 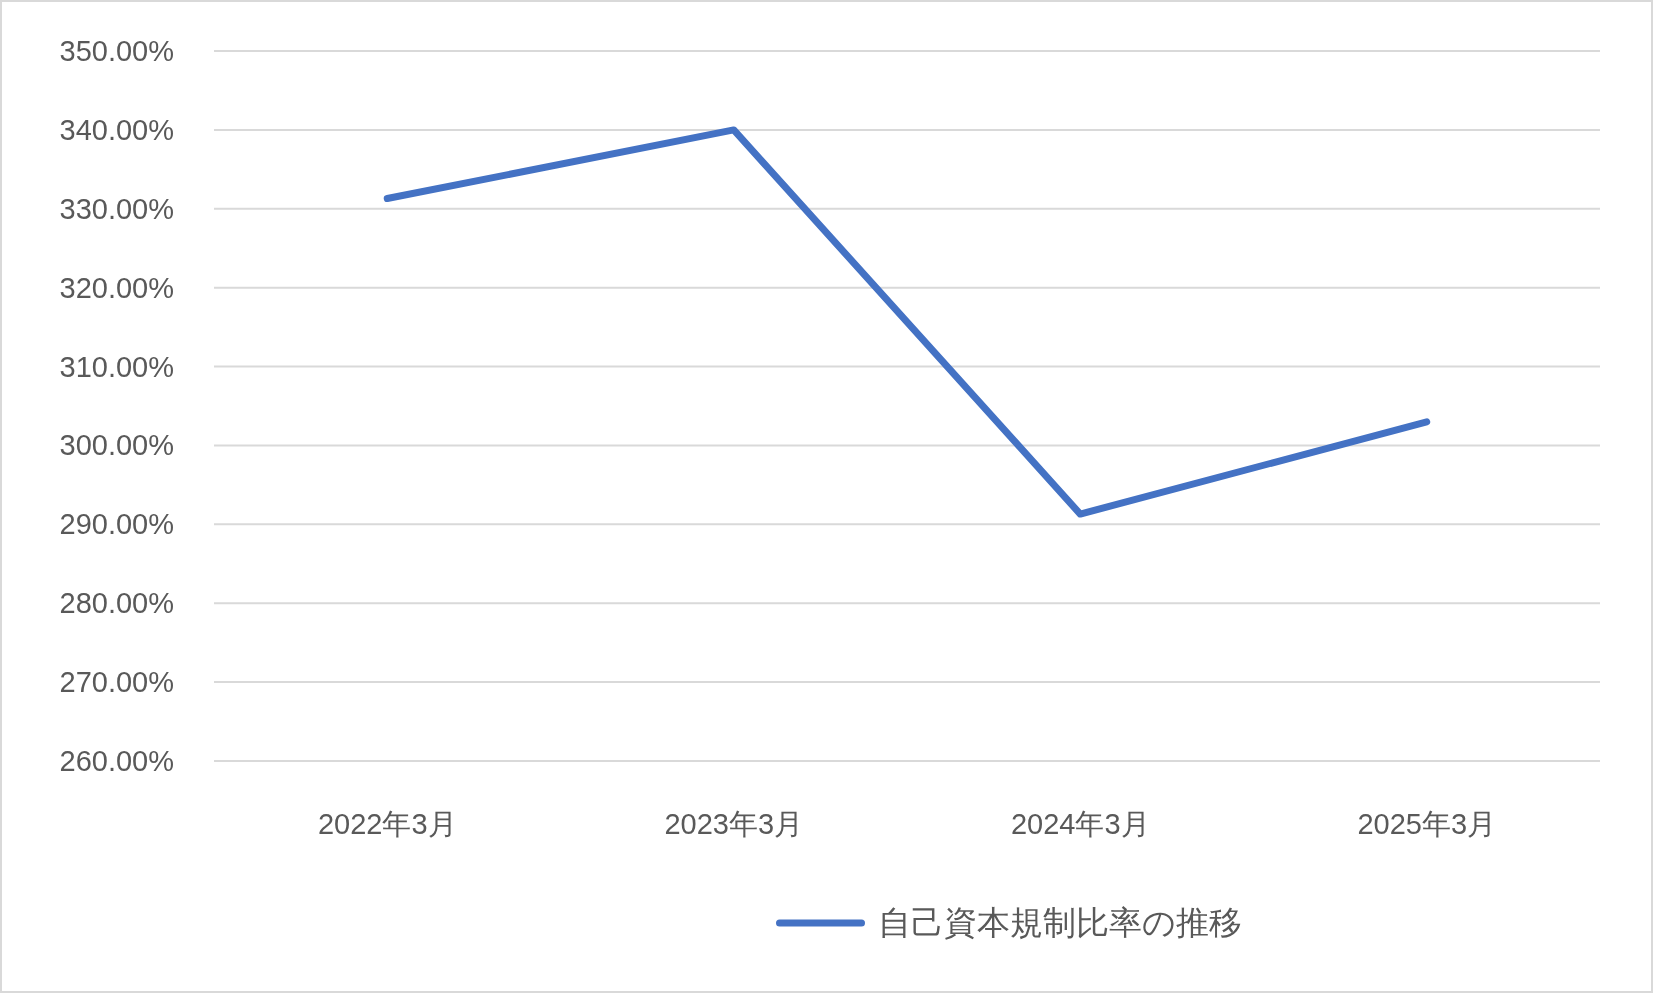 I want to click on x-tick-label: 2022年3月, so click(x=387, y=824).